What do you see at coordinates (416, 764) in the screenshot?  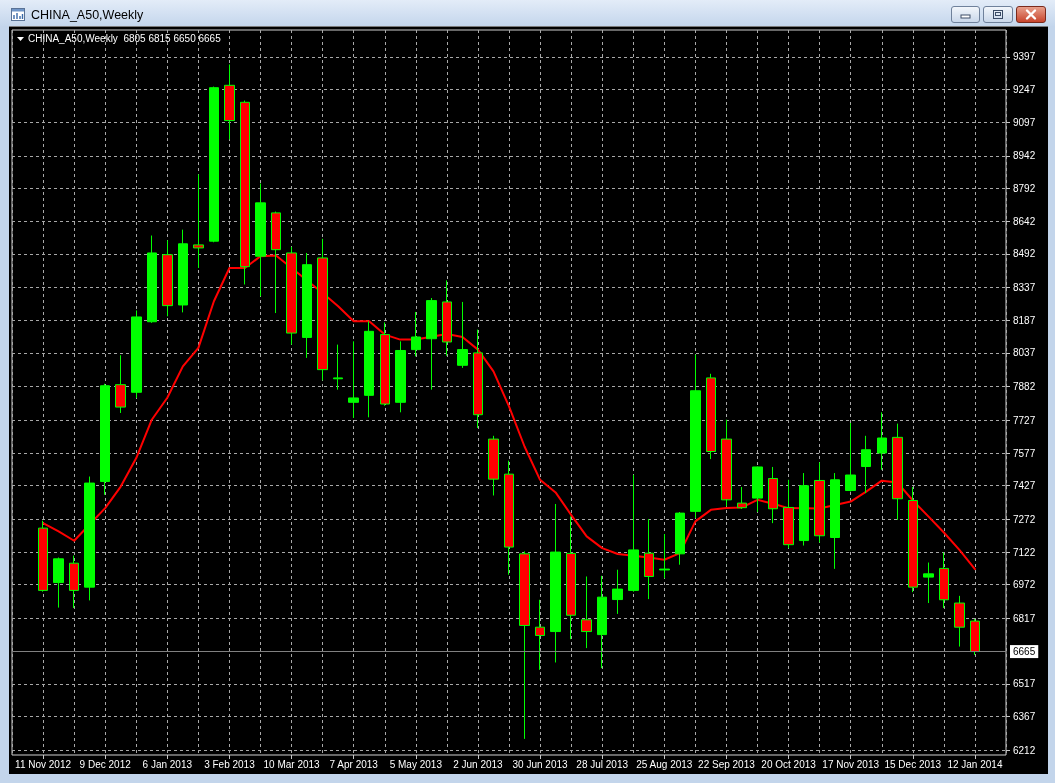 I see `x-tick-label: 5 May 2013` at bounding box center [416, 764].